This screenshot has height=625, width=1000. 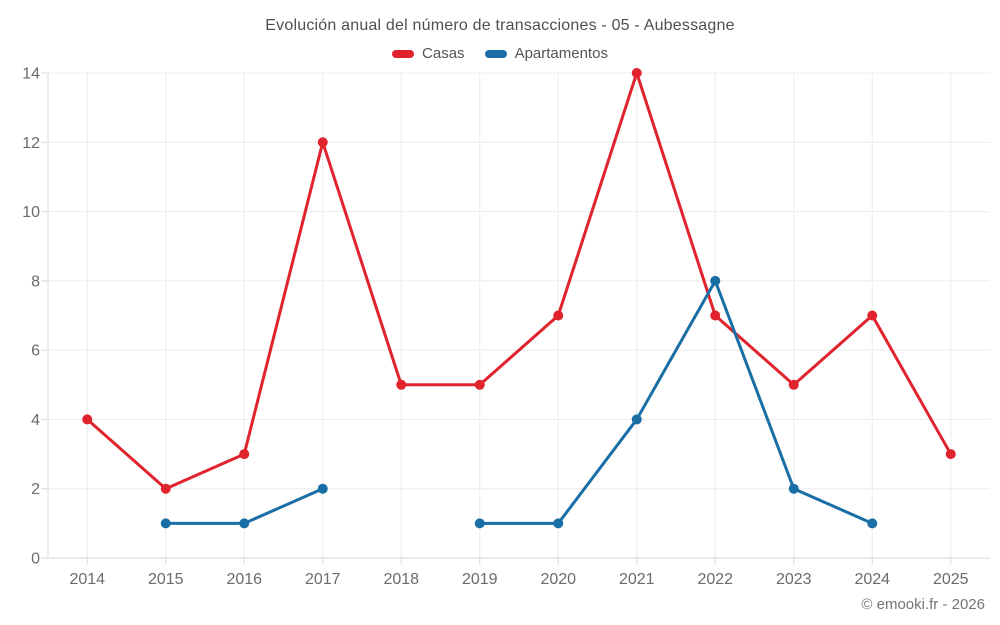 I want to click on y-tick-label: 12, so click(x=31, y=143).